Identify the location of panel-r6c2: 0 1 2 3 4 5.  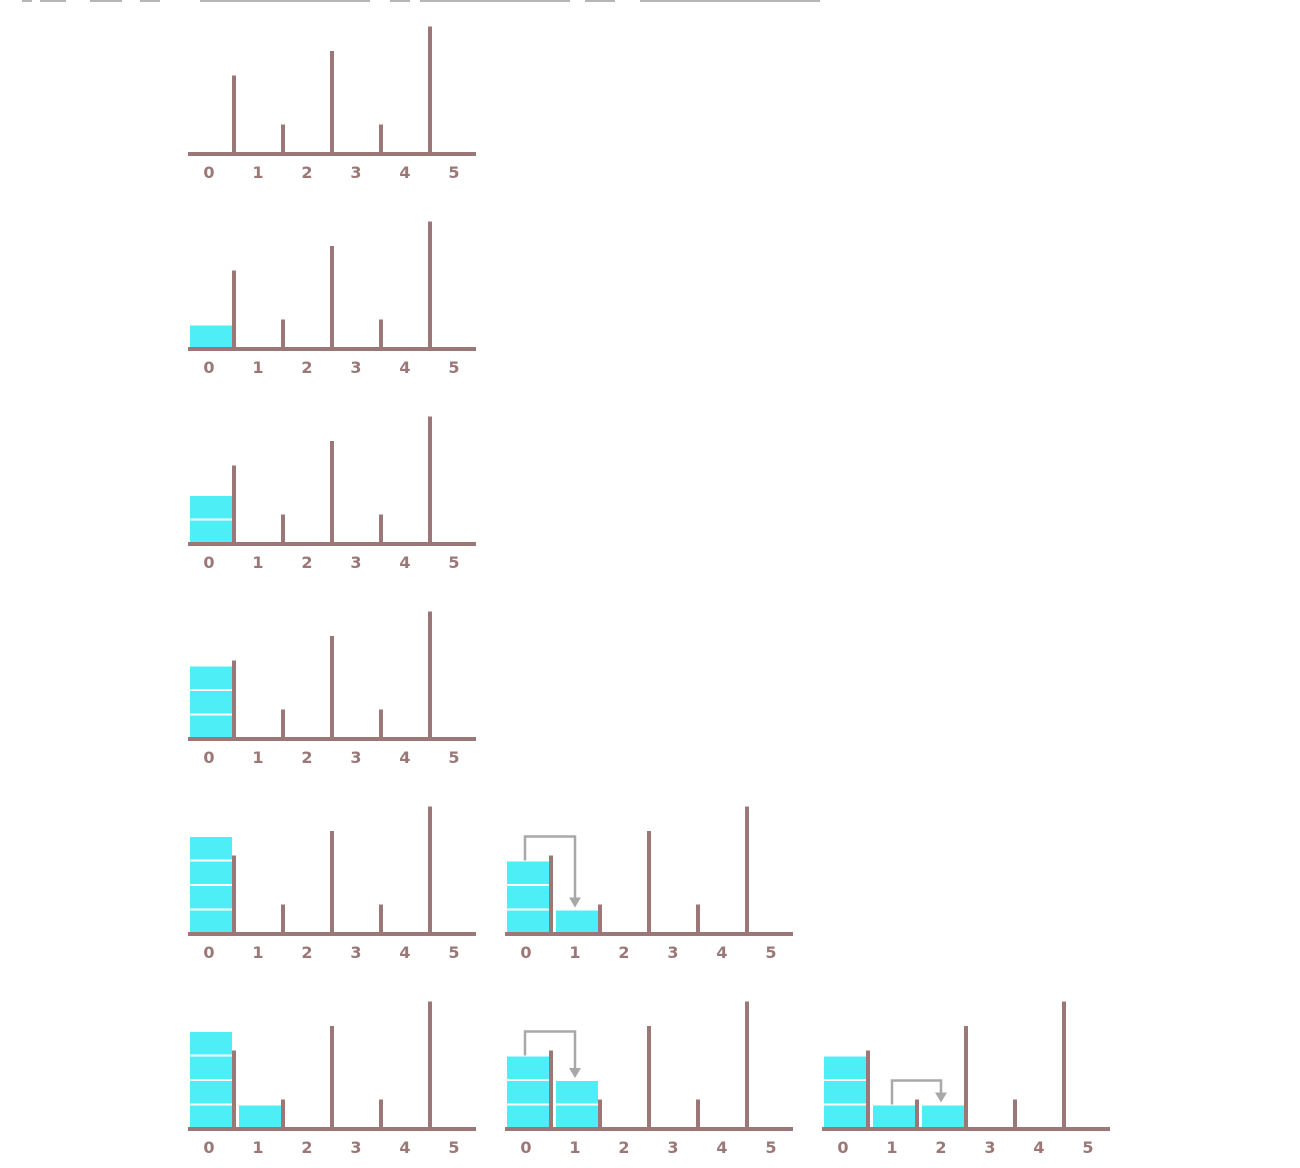
(649, 1079).